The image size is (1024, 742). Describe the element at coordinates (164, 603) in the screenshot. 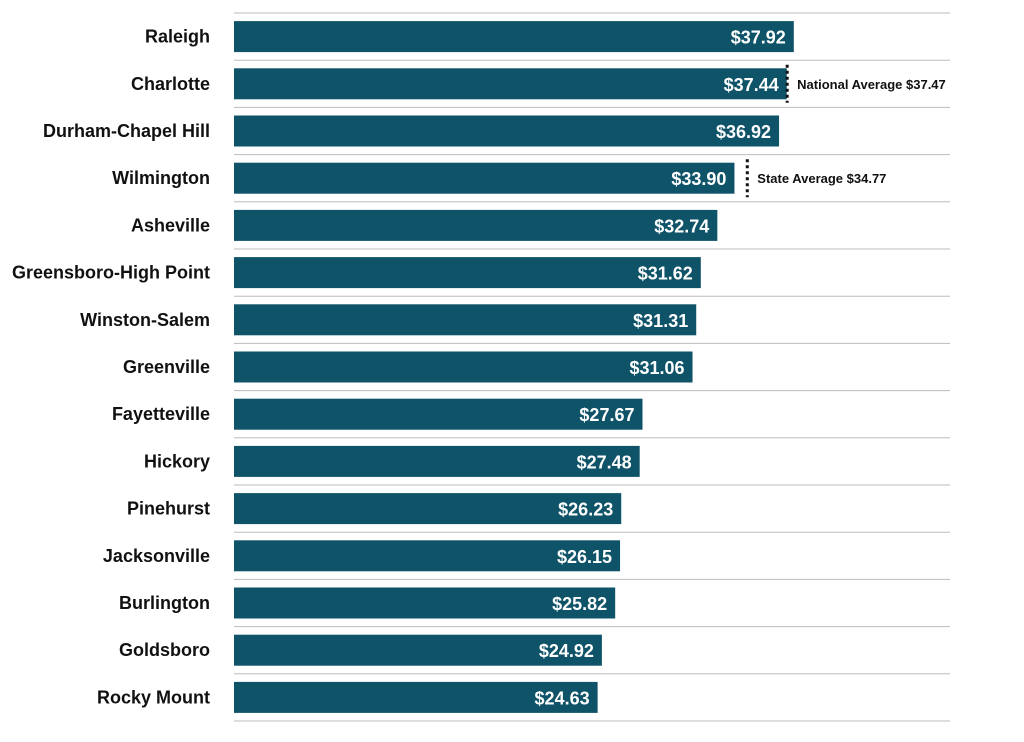

I see `category-label: Burlington` at that location.